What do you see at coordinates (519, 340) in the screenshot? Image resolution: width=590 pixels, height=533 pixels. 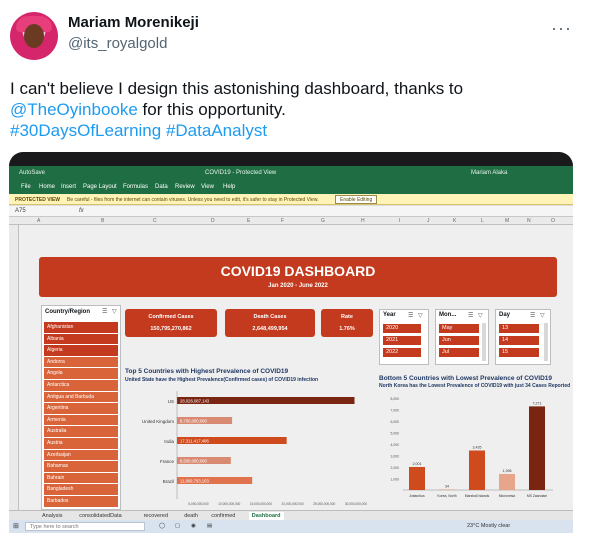 I see `slicer-item: 14` at bounding box center [519, 340].